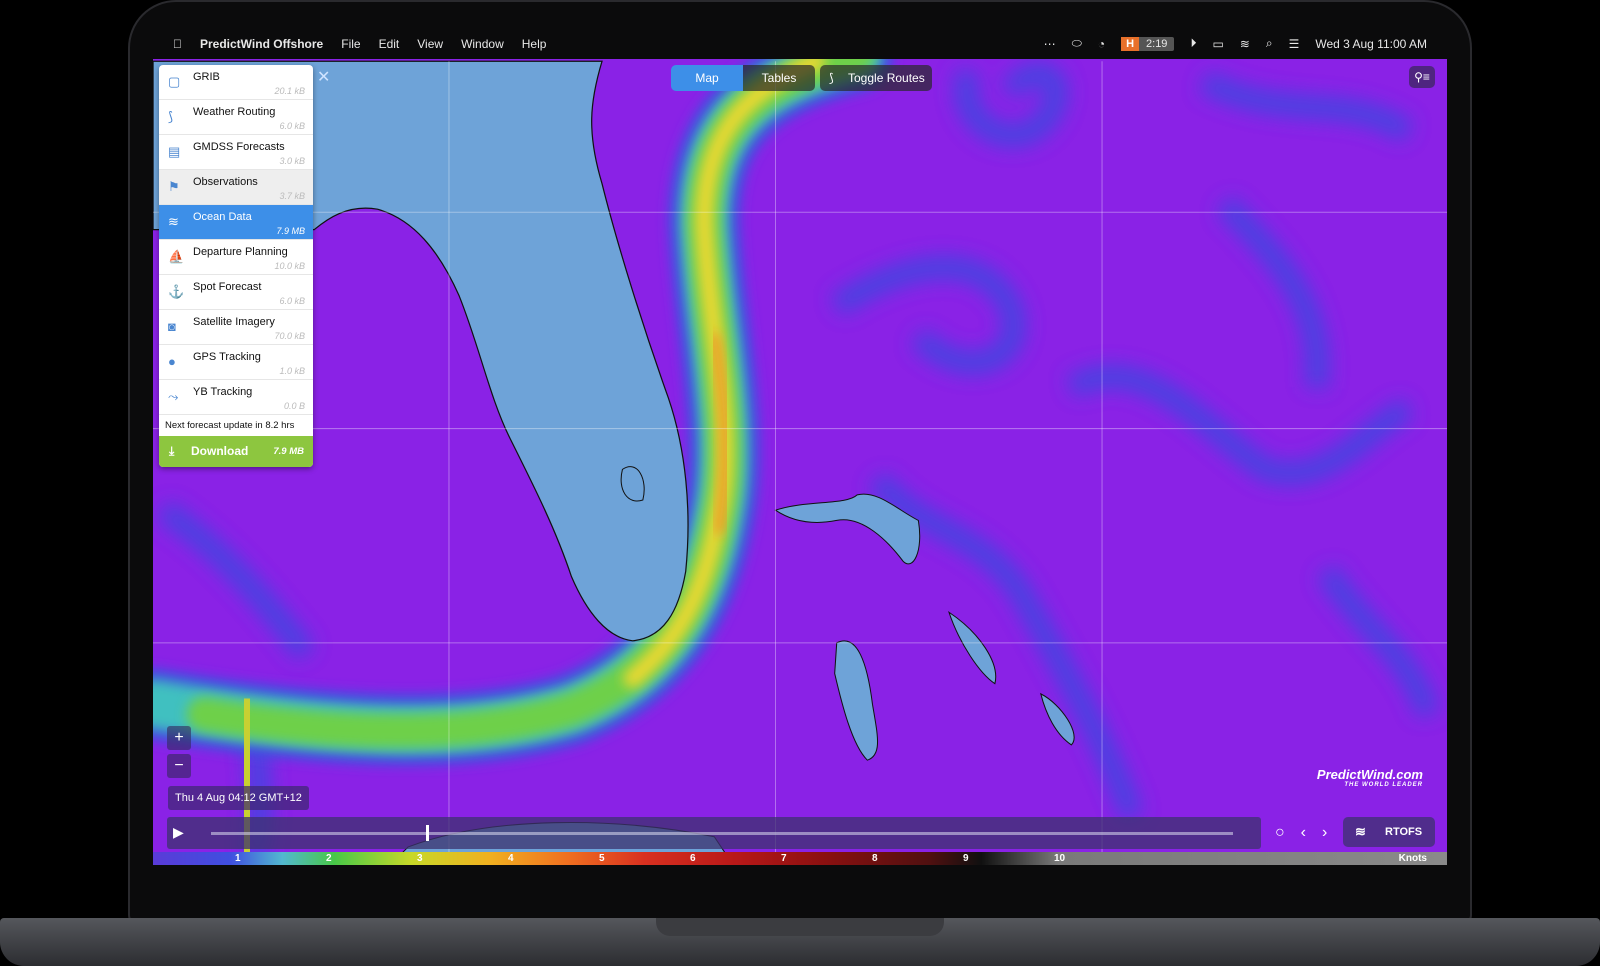 The image size is (1600, 966). Describe the element at coordinates (1369, 777) in the screenshot. I see `predictwind-logo: PredictWind.com THE WORLD LEADER` at that location.